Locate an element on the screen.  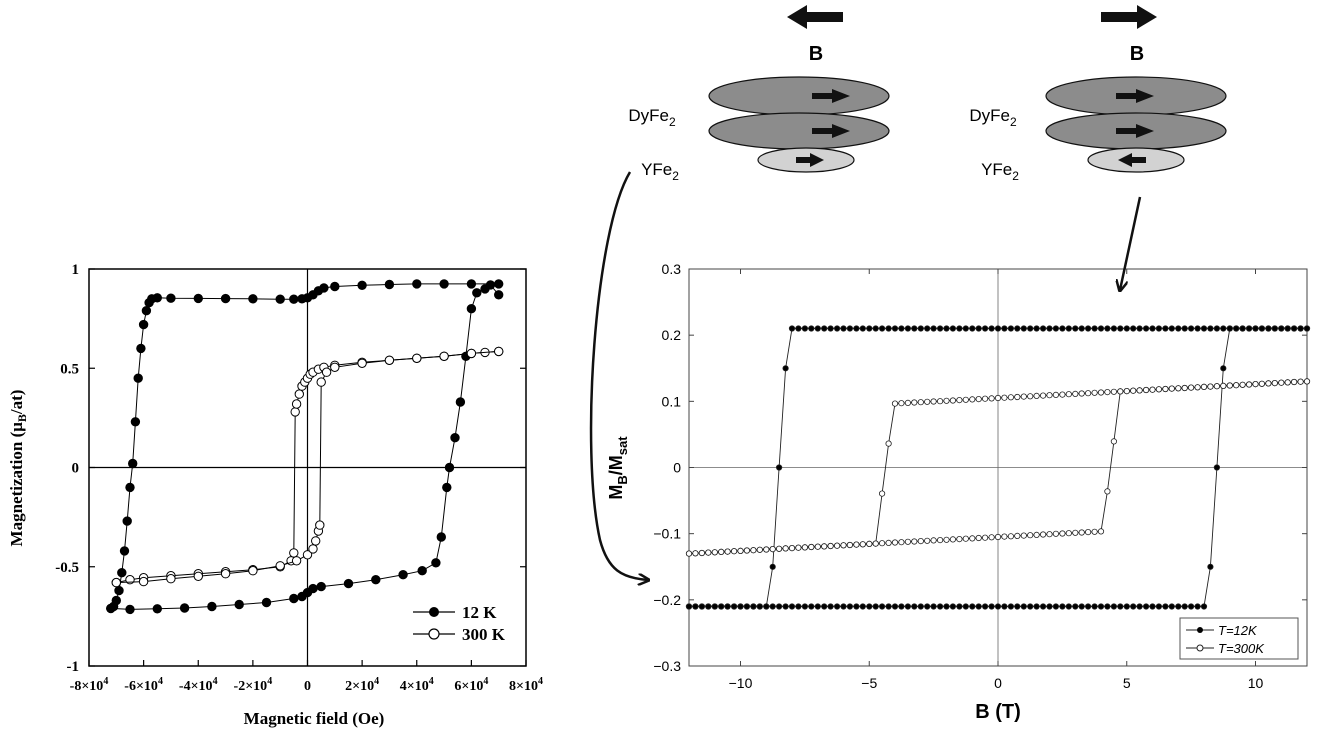
left-xtick-label: 0 is located at coordinates (307, 686).